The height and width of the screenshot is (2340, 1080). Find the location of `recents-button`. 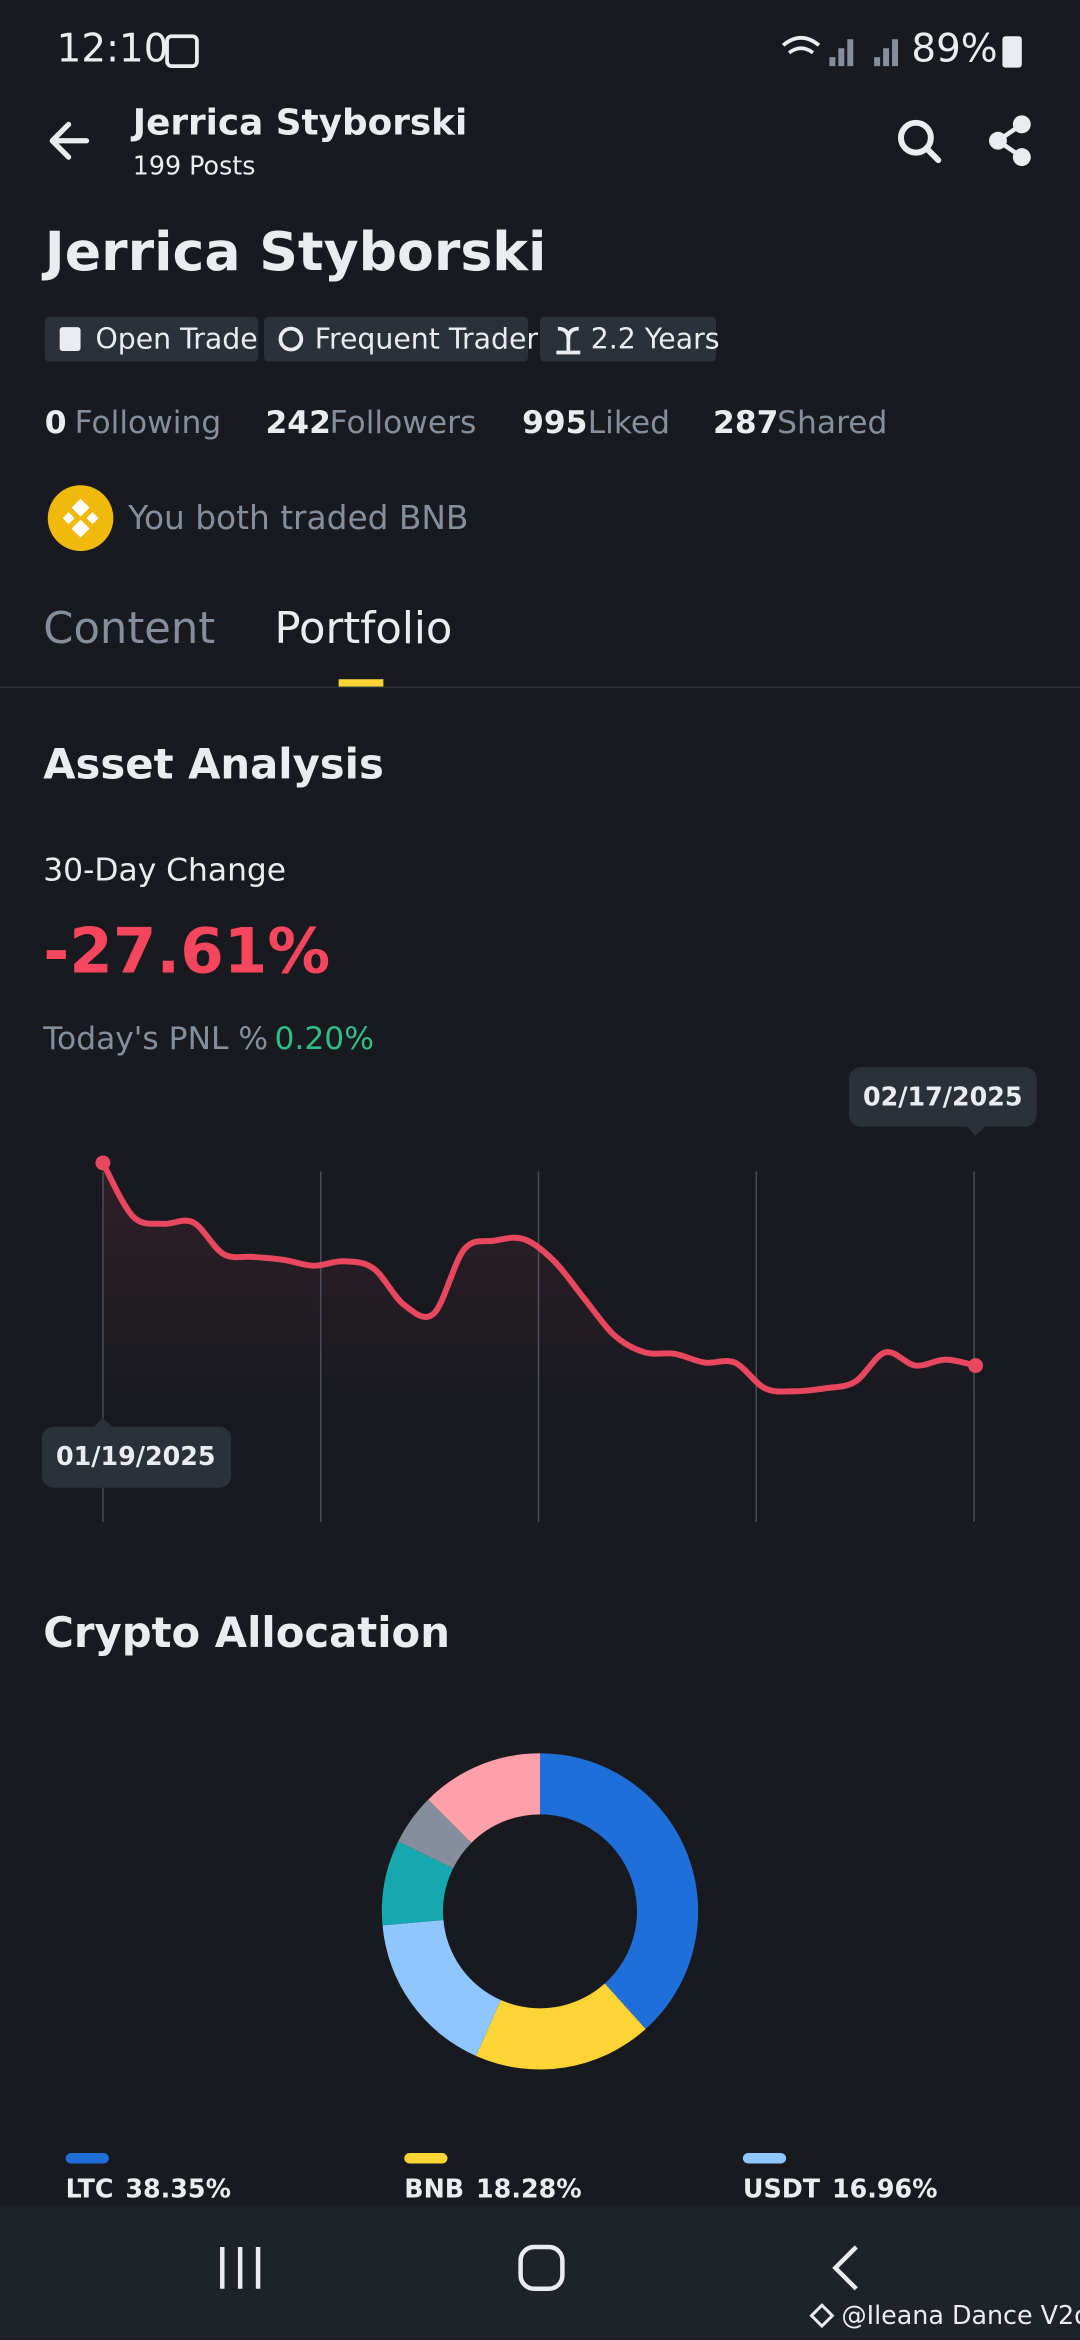

recents-button is located at coordinates (240, 2268).